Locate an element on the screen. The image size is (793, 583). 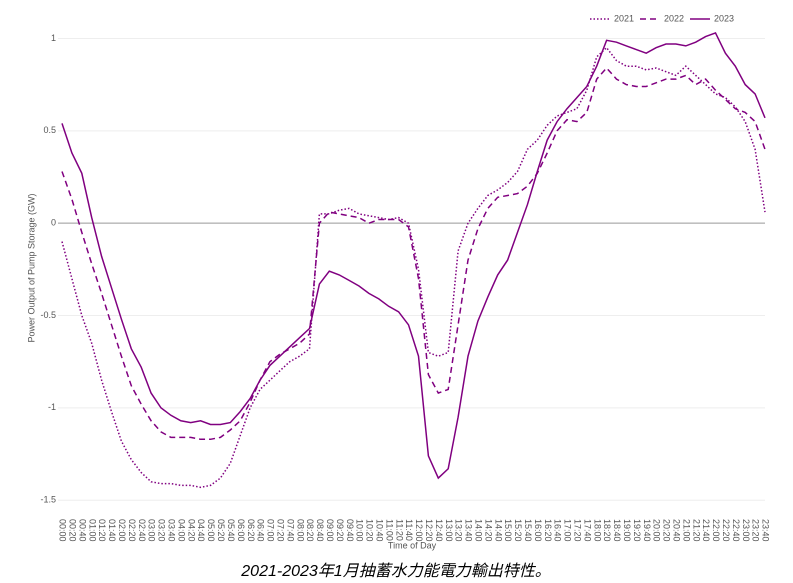
x-tick-label: 06:20 is located at coordinates (251, 530).